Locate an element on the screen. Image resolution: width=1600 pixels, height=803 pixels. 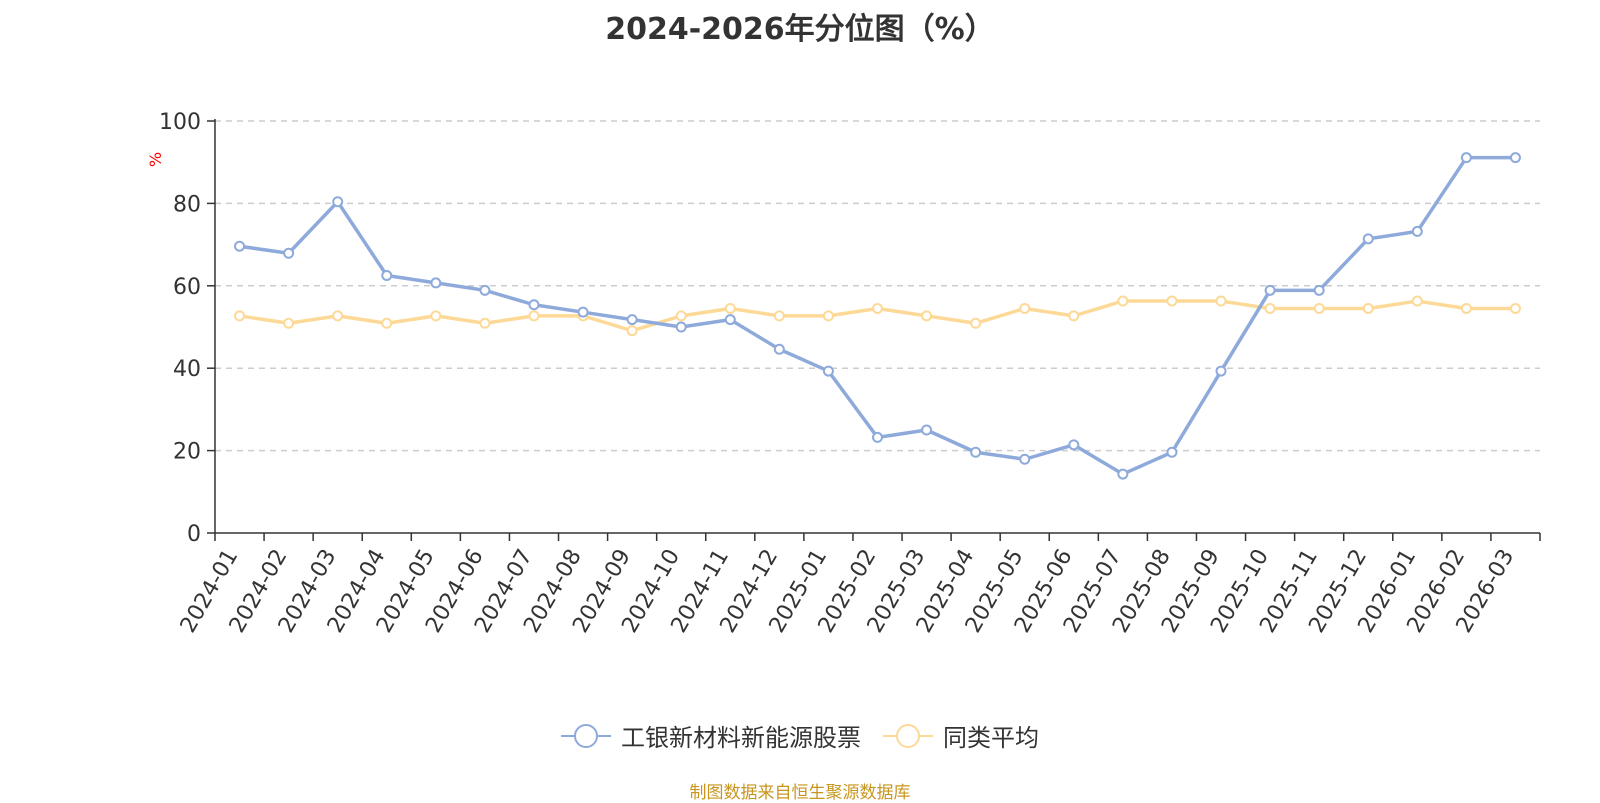
y-tick-label: 40 is located at coordinates (187, 369).